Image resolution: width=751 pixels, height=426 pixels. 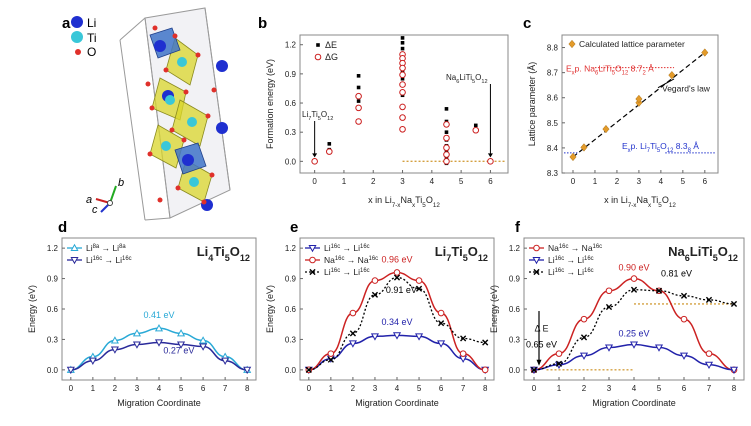 I want to click on vegard-label: Vegard's law, so click(x=686, y=88).